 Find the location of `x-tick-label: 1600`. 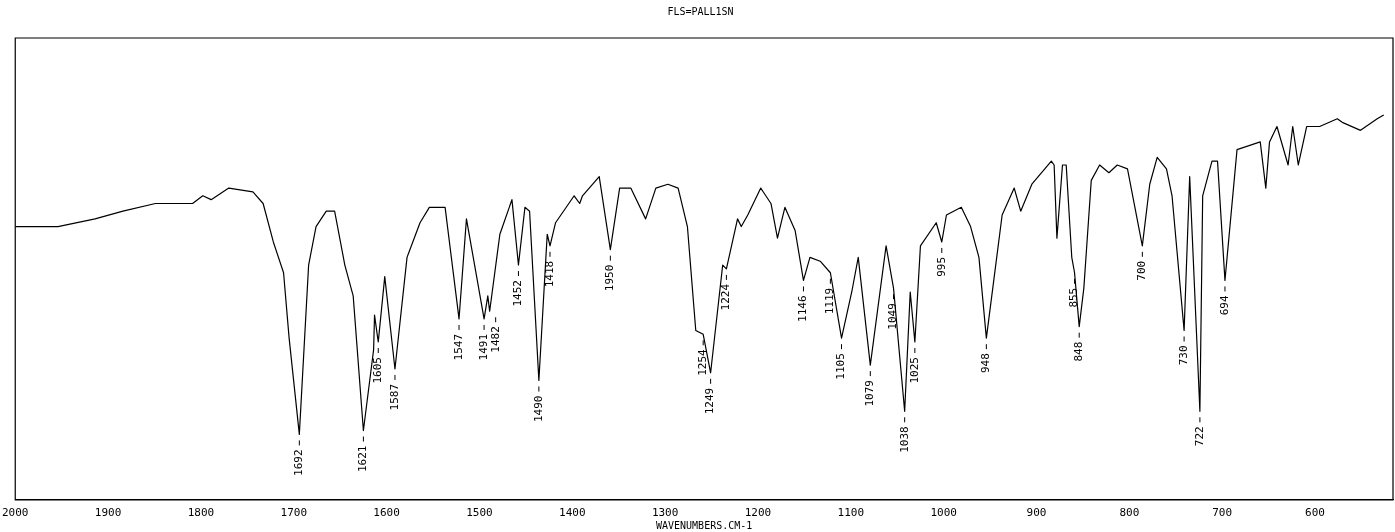

x-tick-label: 1600 is located at coordinates (386, 513).